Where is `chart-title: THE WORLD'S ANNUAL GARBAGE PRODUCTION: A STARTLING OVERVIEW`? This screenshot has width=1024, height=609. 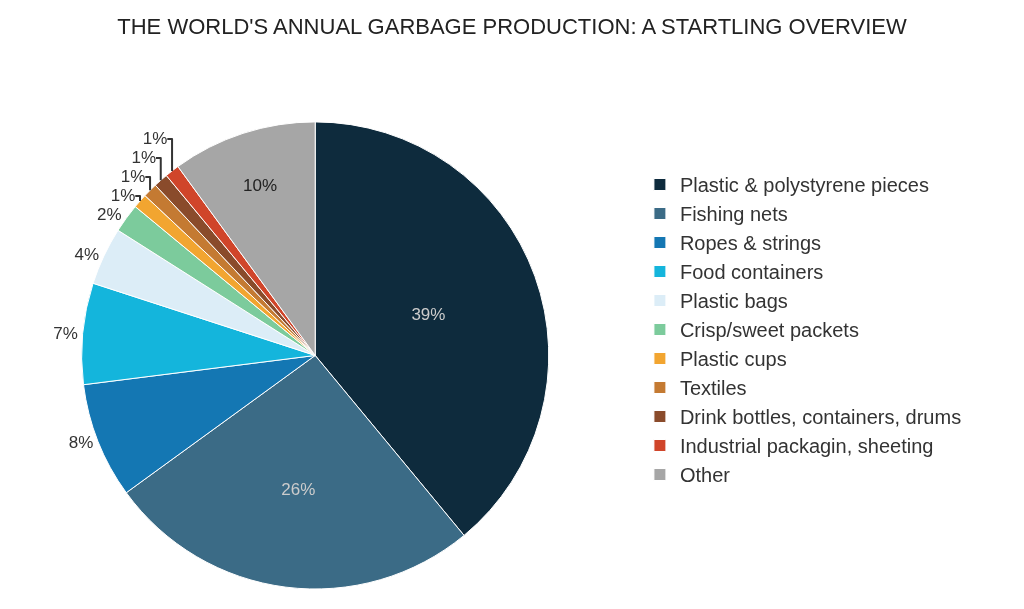 chart-title: THE WORLD'S ANNUAL GARBAGE PRODUCTION: A STARTLING OVERVIEW is located at coordinates (512, 26).